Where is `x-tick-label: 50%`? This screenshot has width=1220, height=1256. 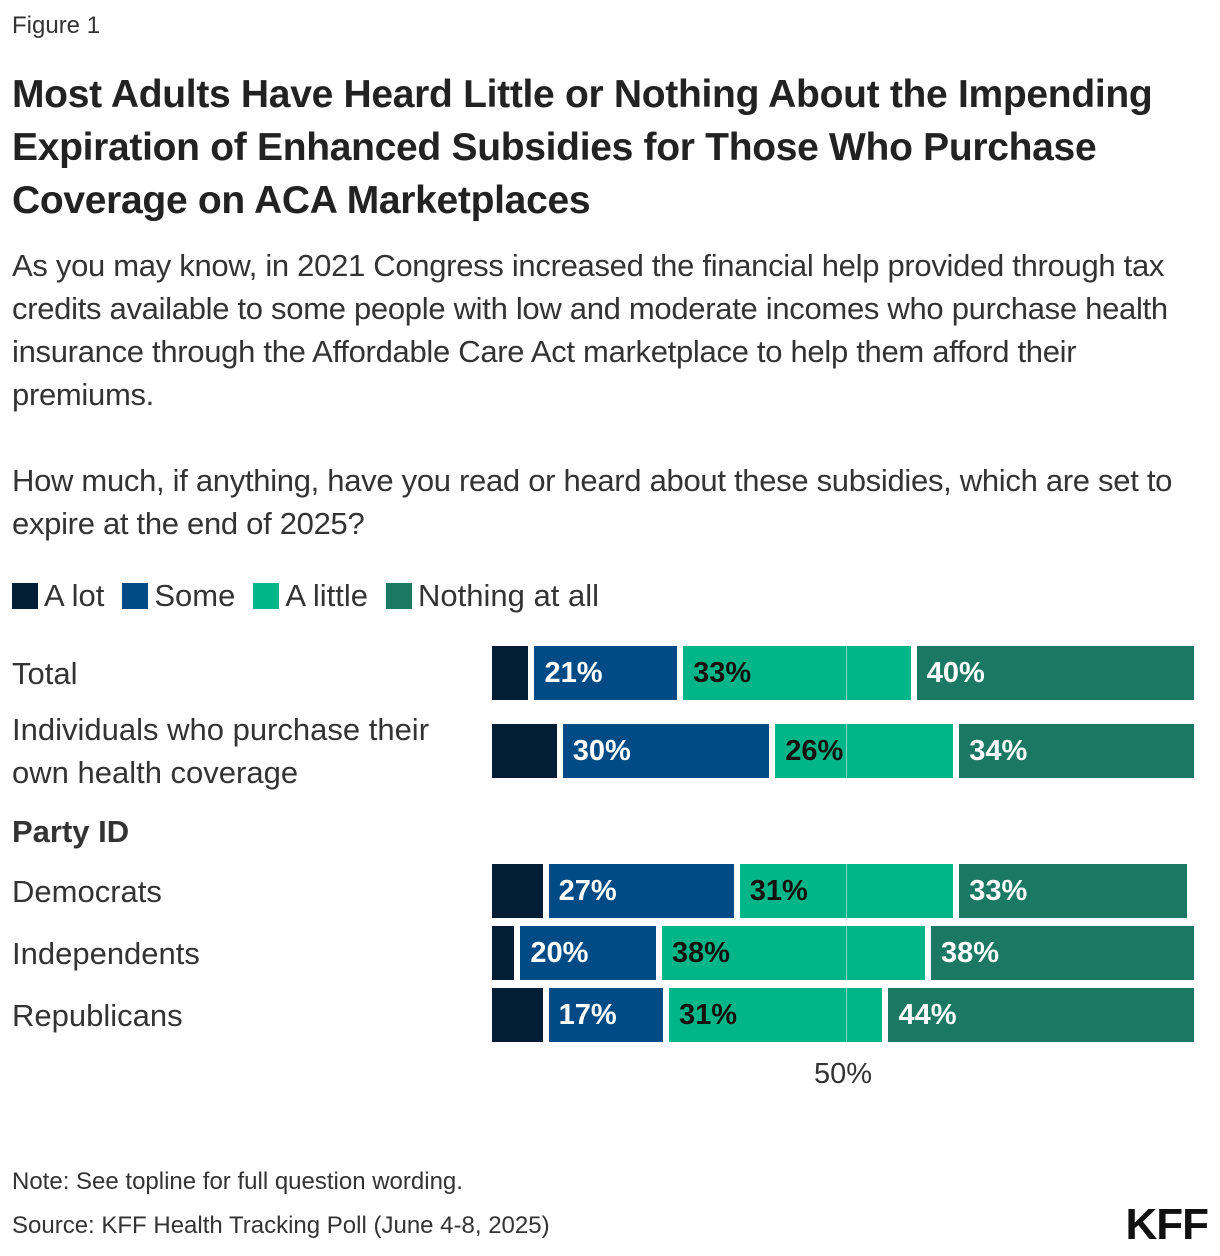 x-tick-label: 50% is located at coordinates (843, 1074).